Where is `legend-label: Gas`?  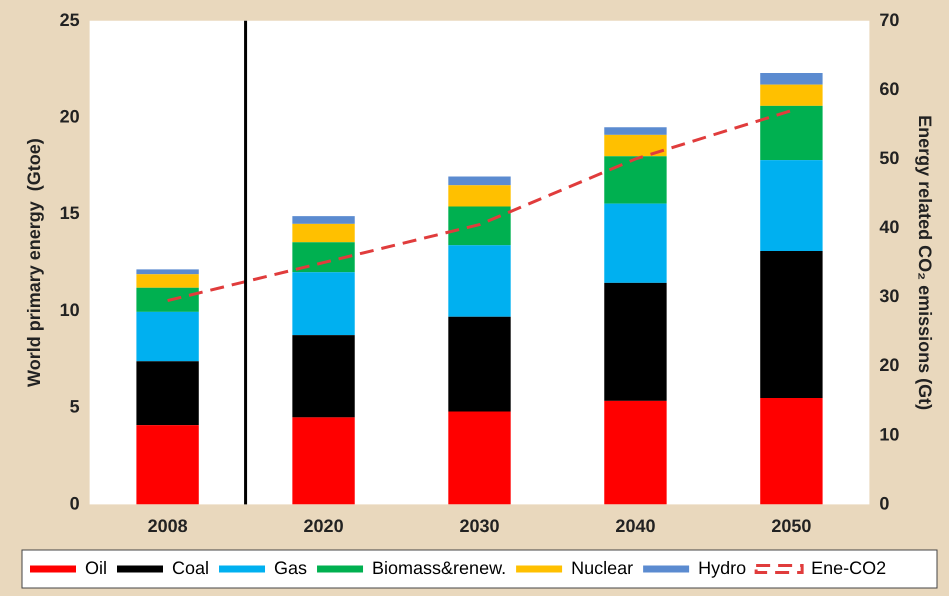
legend-label: Gas is located at coordinates (291, 568).